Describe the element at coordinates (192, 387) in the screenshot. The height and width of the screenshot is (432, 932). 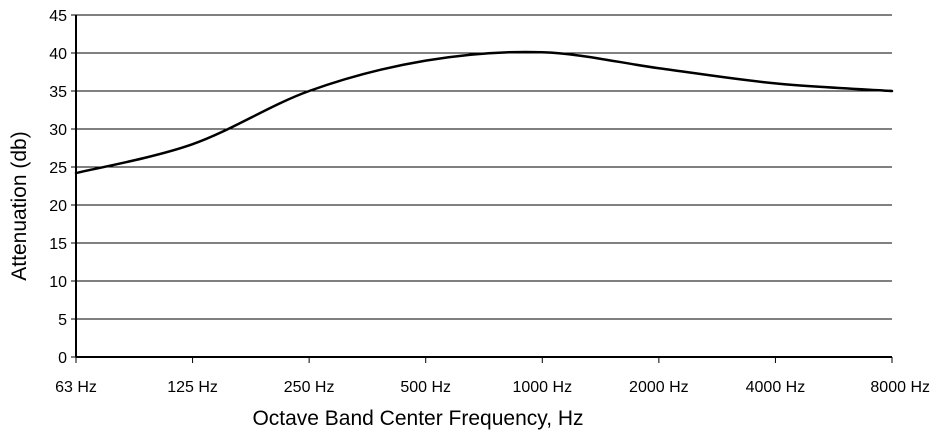
I see `x-tick-label: 125 Hz` at that location.